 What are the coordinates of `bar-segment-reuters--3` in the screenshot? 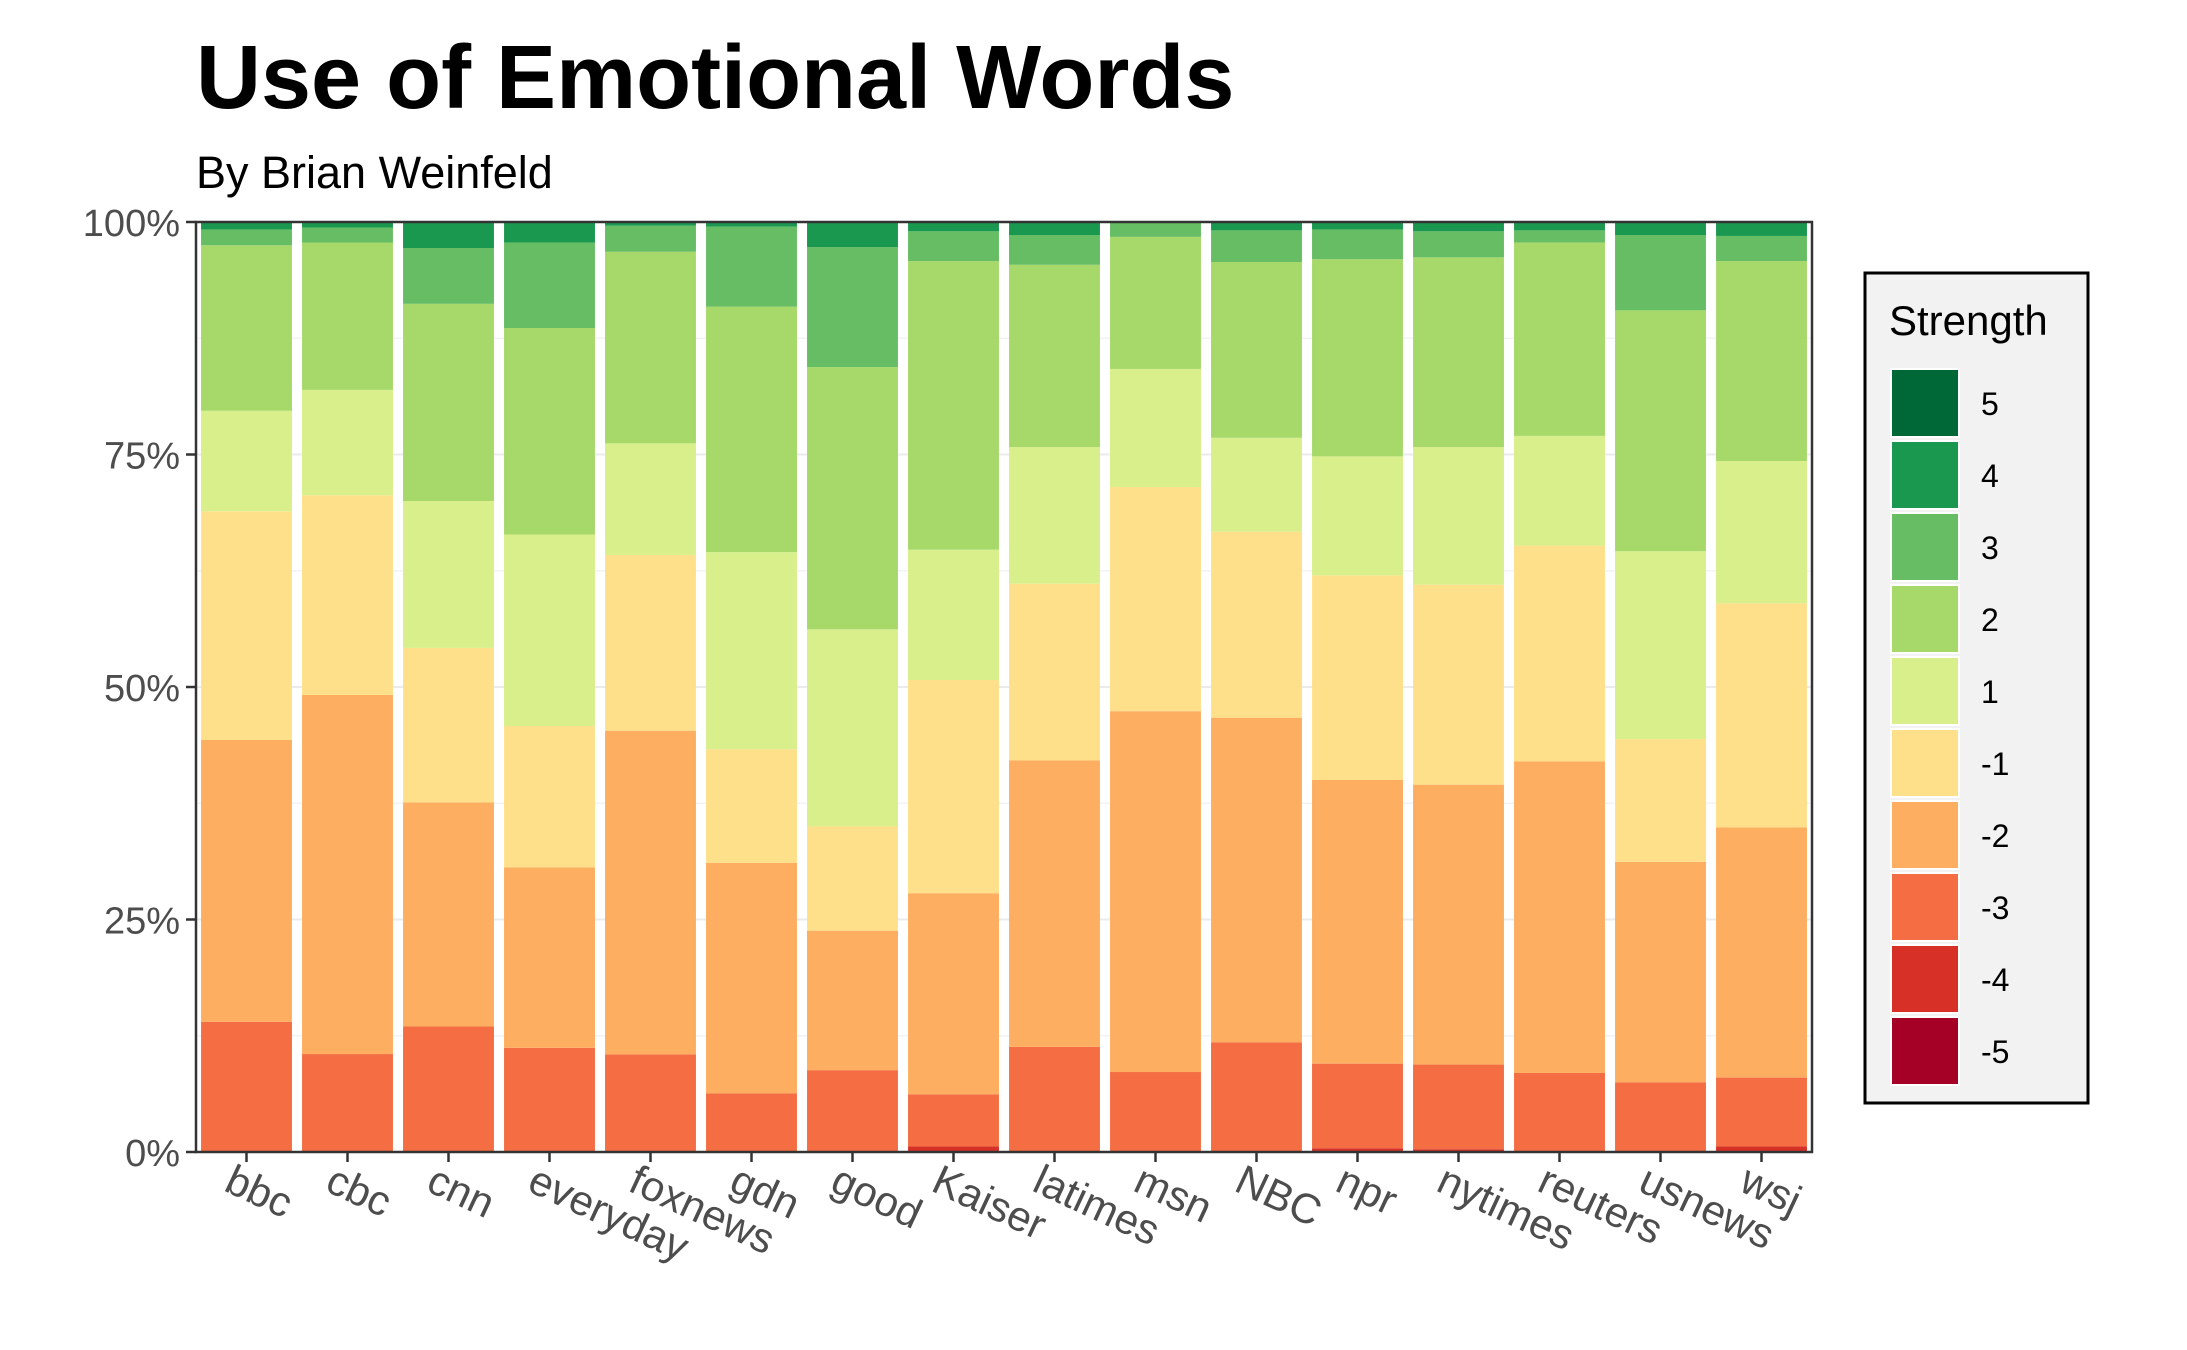 It's located at (1559, 1112).